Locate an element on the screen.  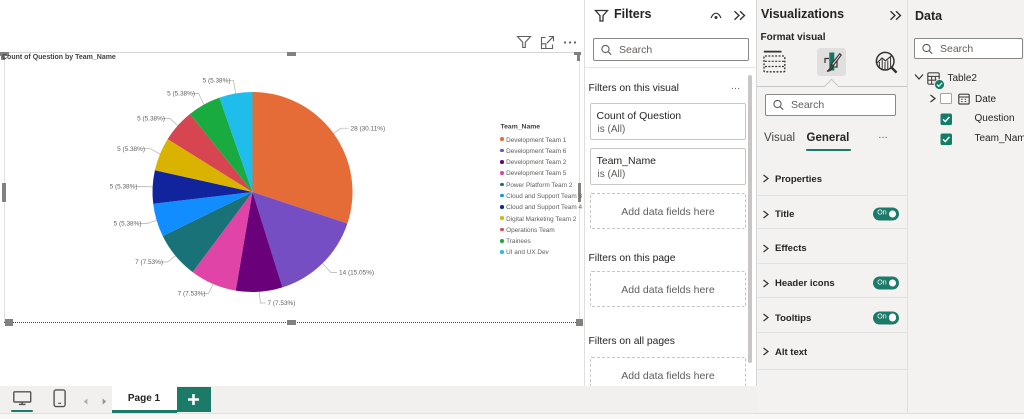
svg-text: 14 (15.05%) is located at coordinates (356, 273).